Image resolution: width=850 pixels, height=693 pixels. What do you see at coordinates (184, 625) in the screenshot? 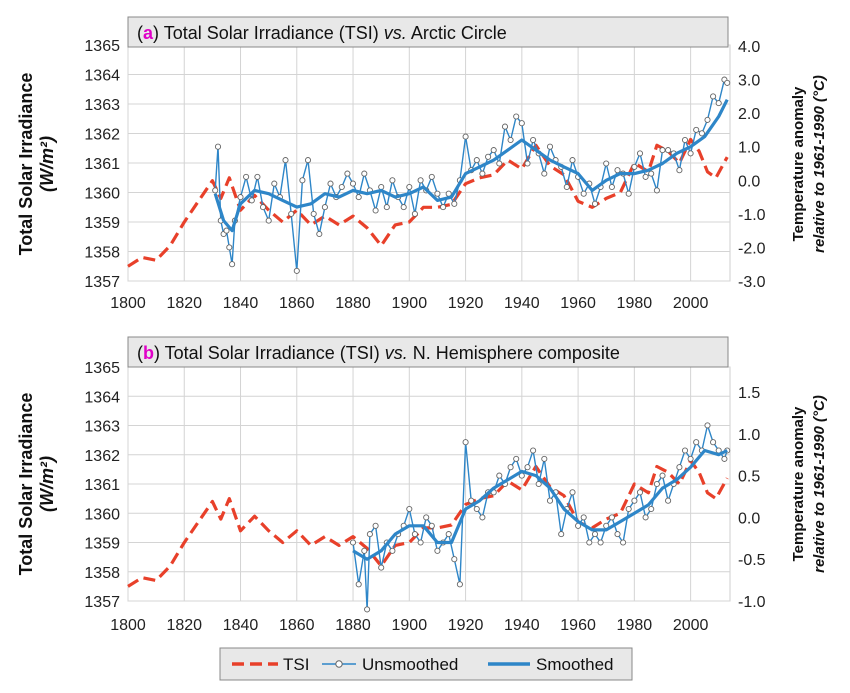
I see `xtick-b-1820: 1820` at bounding box center [184, 625].